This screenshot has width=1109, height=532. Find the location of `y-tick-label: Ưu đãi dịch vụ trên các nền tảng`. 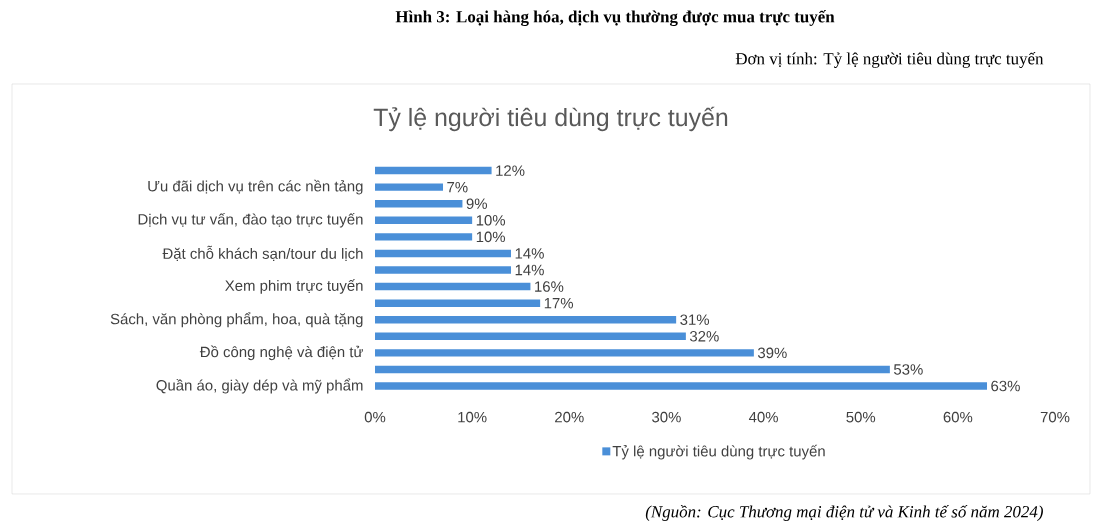

y-tick-label: Ưu đãi dịch vụ trên các nền tảng is located at coordinates (255, 187).